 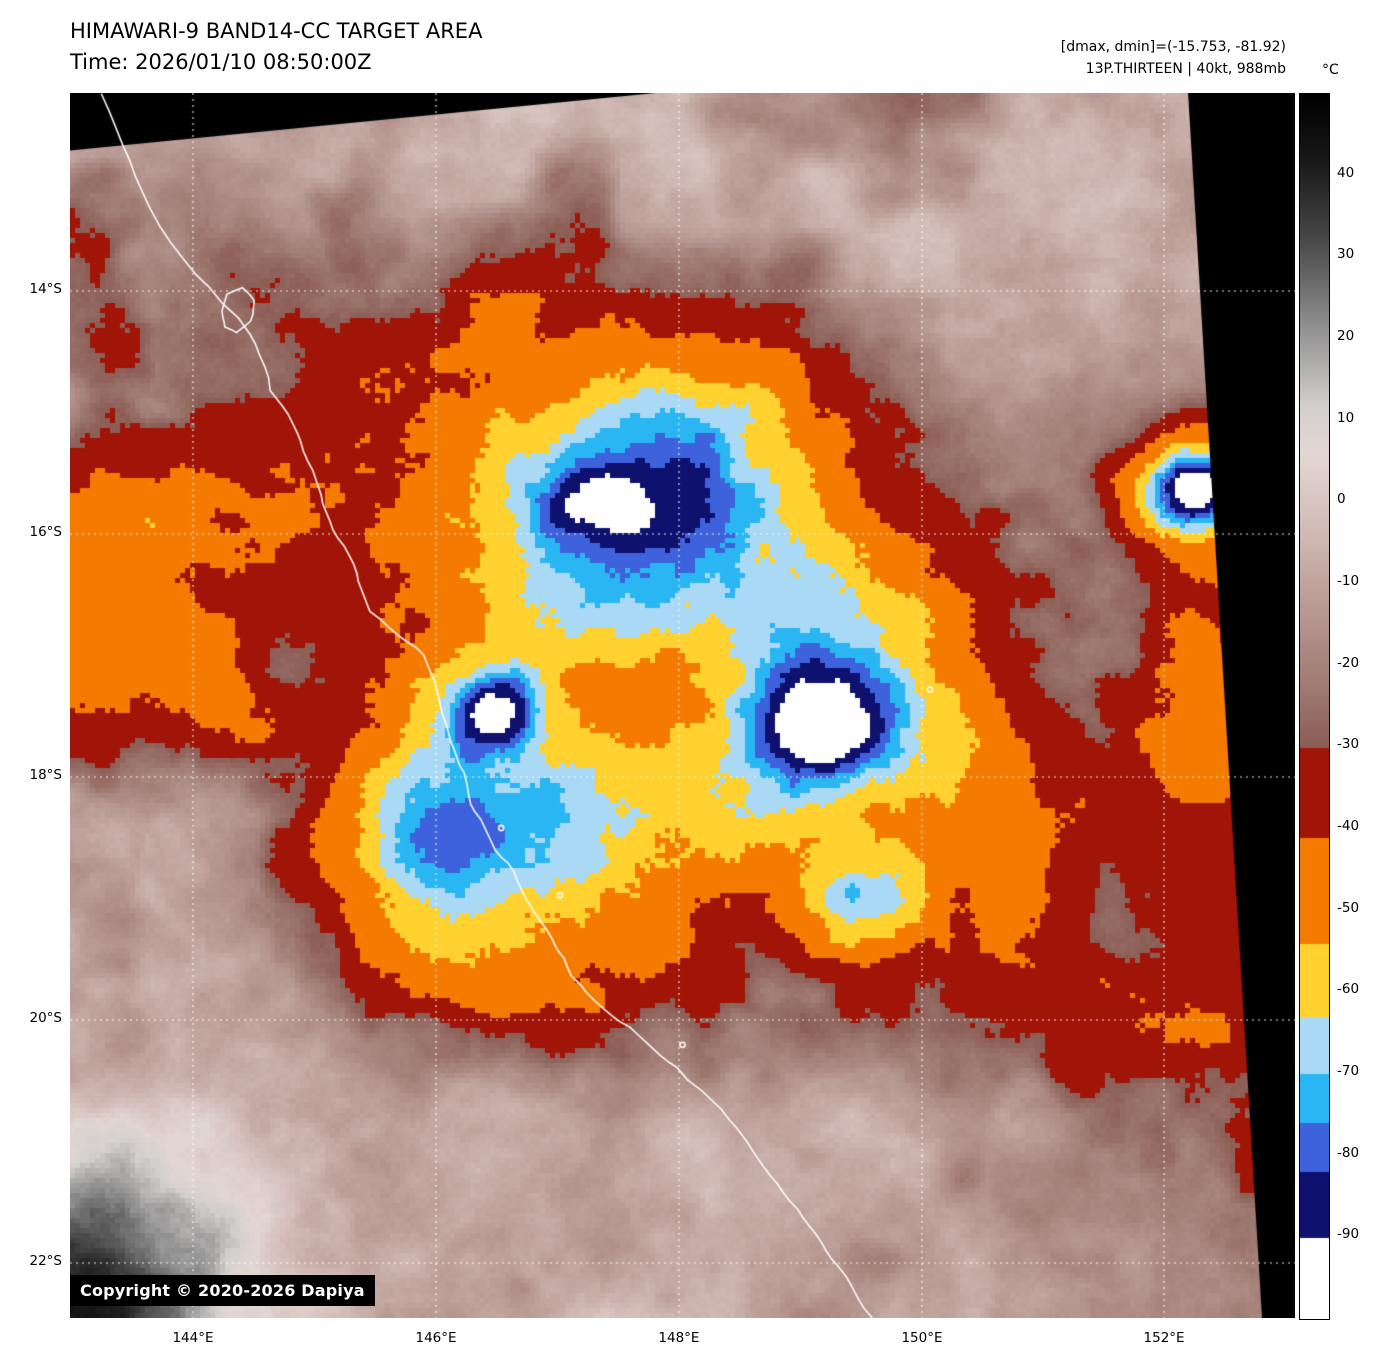 I want to click on colorbar-tick-label: -70, so click(x=1348, y=1071).